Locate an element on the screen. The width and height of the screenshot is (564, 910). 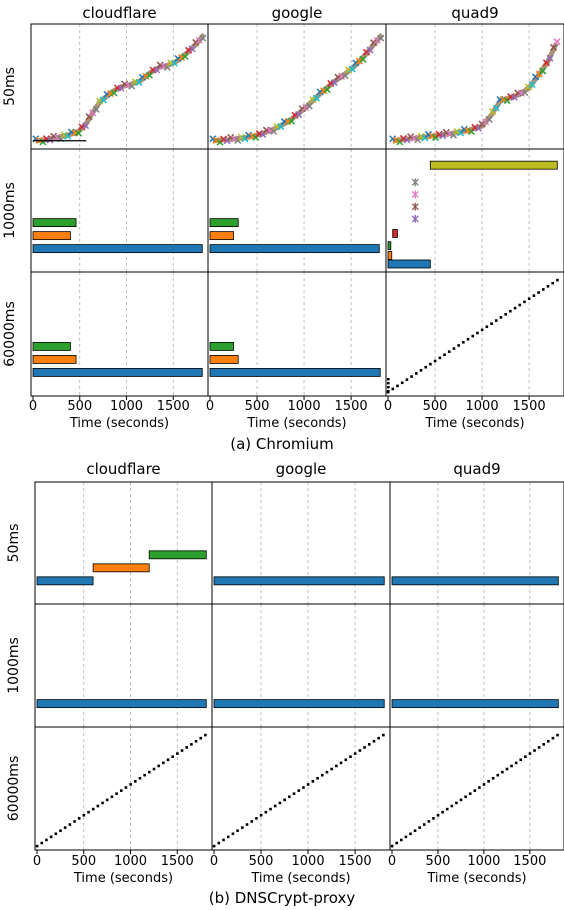
panel-google-60000ms is located at coordinates (298, 788).